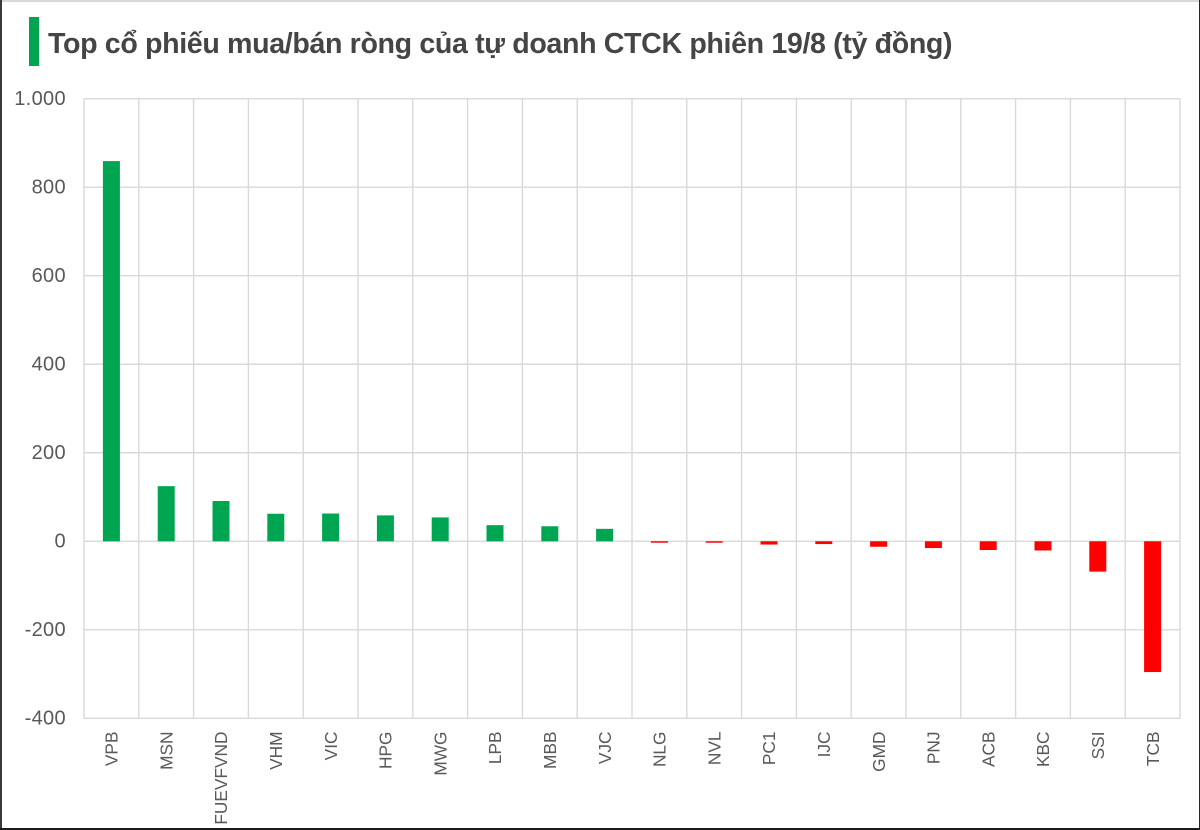 This screenshot has height=830, width=1200. Describe the element at coordinates (221, 778) in the screenshot. I see `svg-text: FUEVFVND` at that location.